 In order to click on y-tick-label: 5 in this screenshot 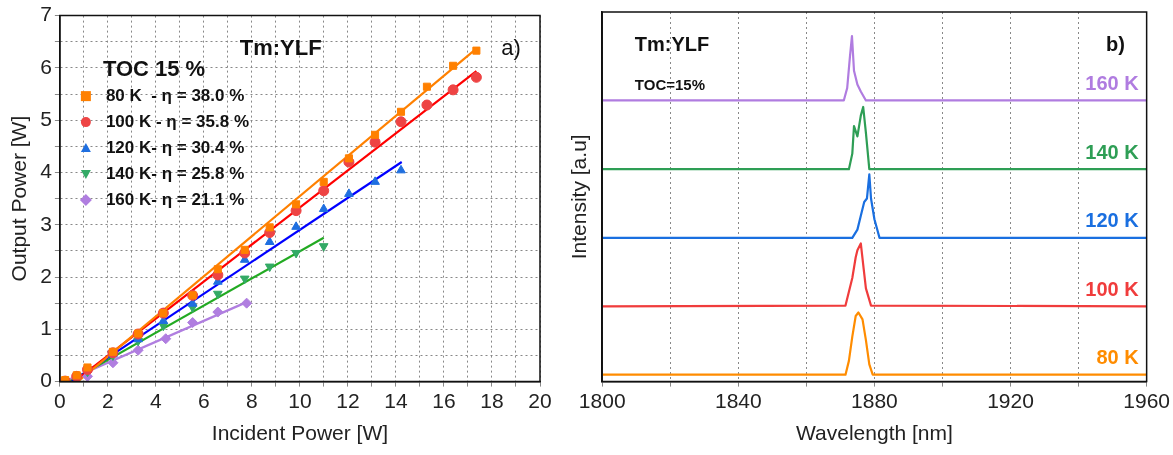, I will do `click(46, 118)`.